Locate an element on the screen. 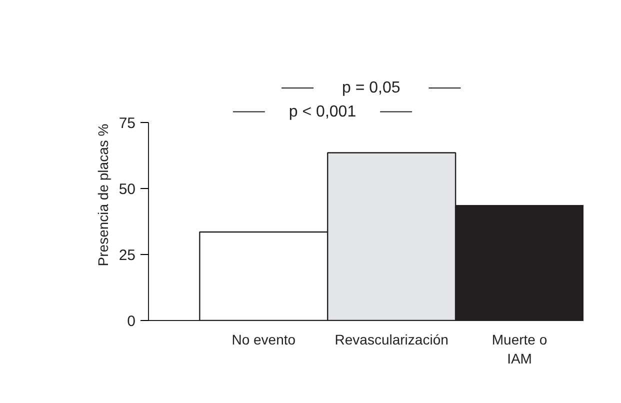 This screenshot has height=403, width=621. y-tick-label: 0 is located at coordinates (131, 321).